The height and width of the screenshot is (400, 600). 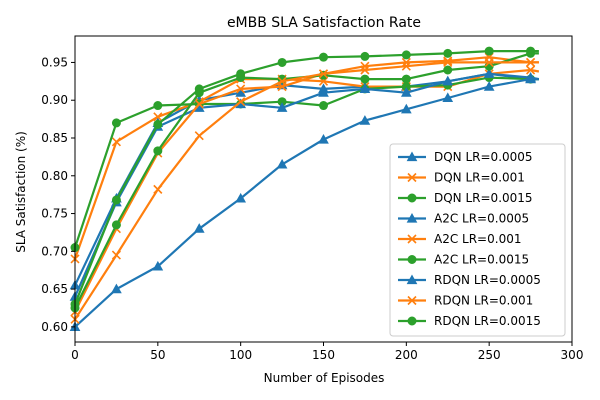 What do you see at coordinates (489, 355) in the screenshot?
I see `x-tick-label: 250` at bounding box center [489, 355].